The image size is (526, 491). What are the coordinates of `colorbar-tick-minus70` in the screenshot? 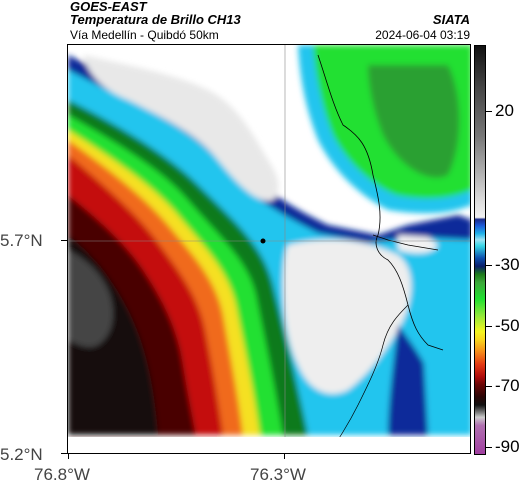 It's located at (489, 386).